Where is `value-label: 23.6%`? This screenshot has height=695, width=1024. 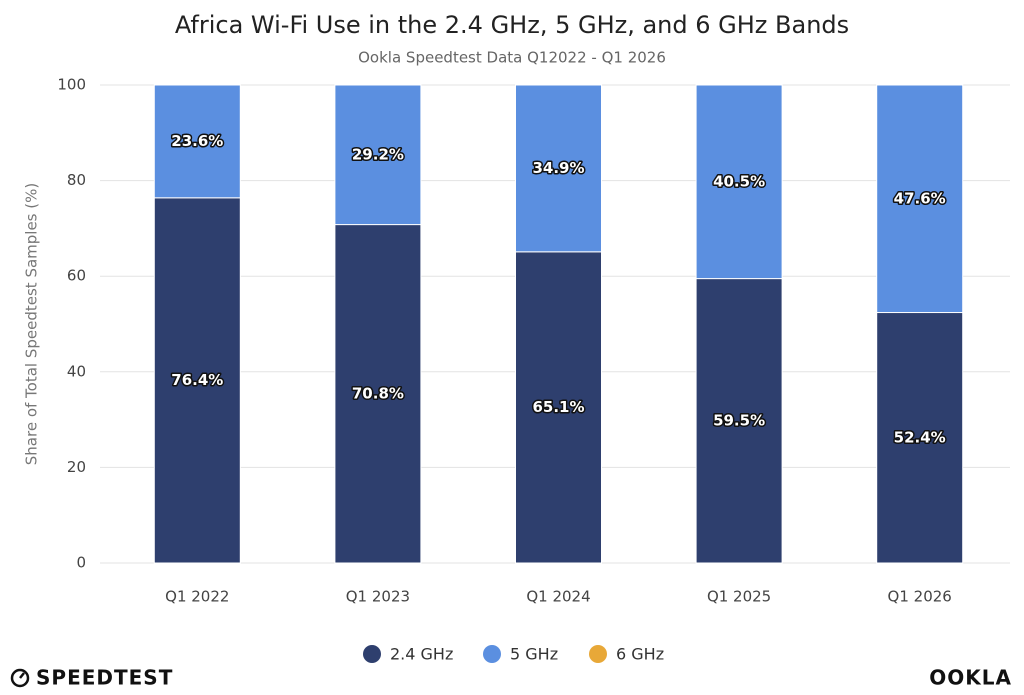 value-label: 23.6% is located at coordinates (197, 141).